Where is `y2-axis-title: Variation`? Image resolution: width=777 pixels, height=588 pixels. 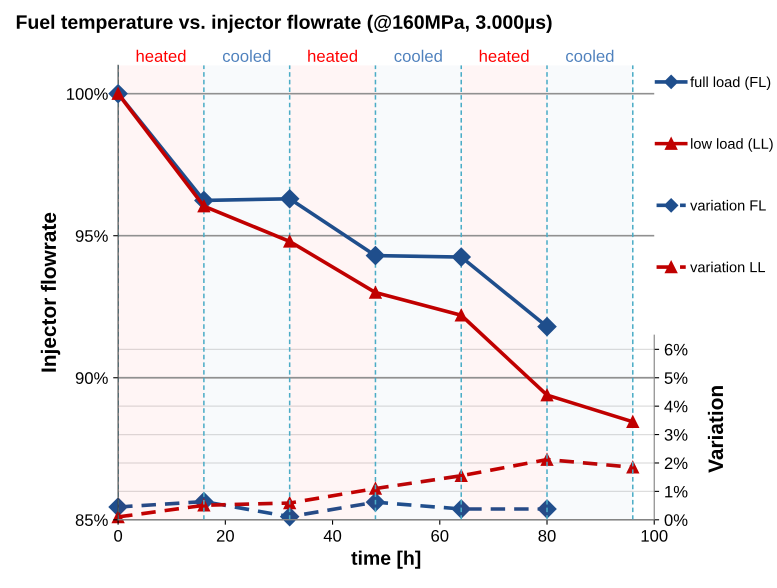 y2-axis-title: Variation is located at coordinates (716, 429).